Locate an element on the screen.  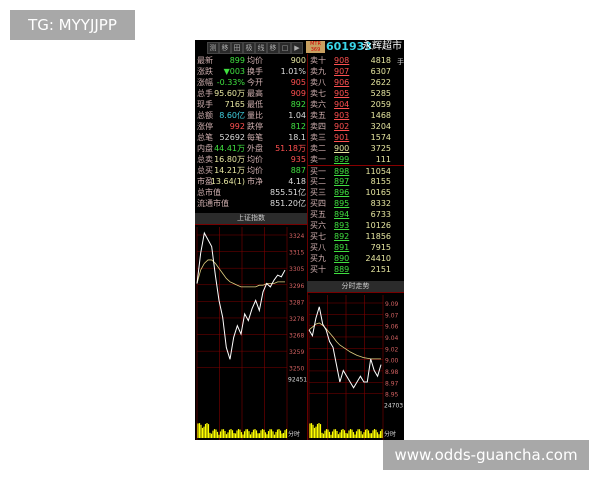
unit-label: 手 is located at coordinates (400, 62).